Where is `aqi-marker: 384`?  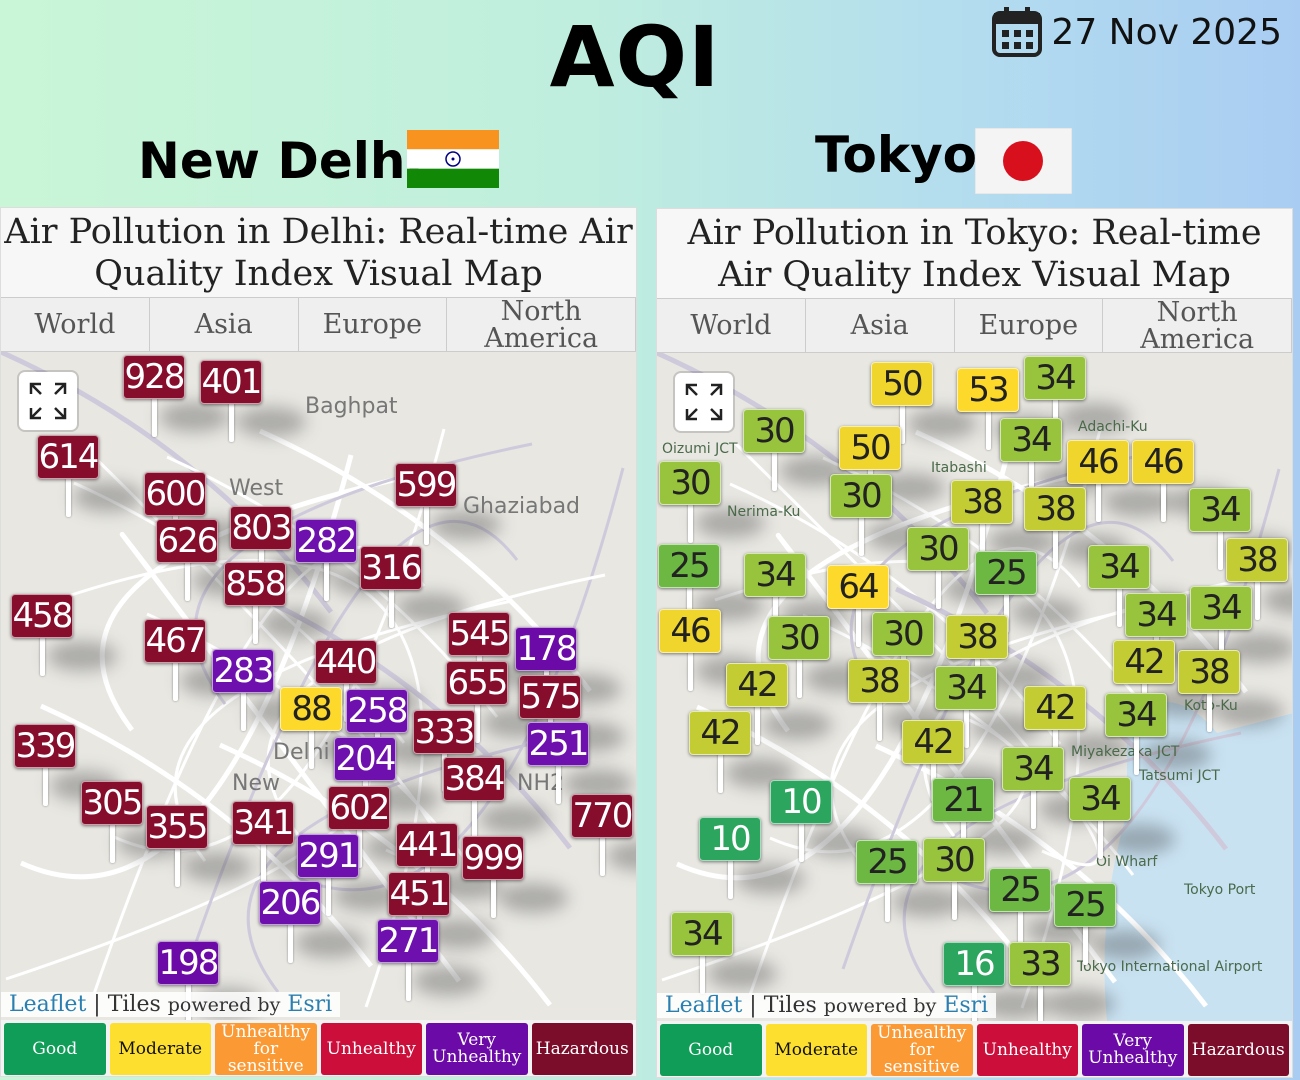
aqi-marker: 384 is located at coordinates (474, 779).